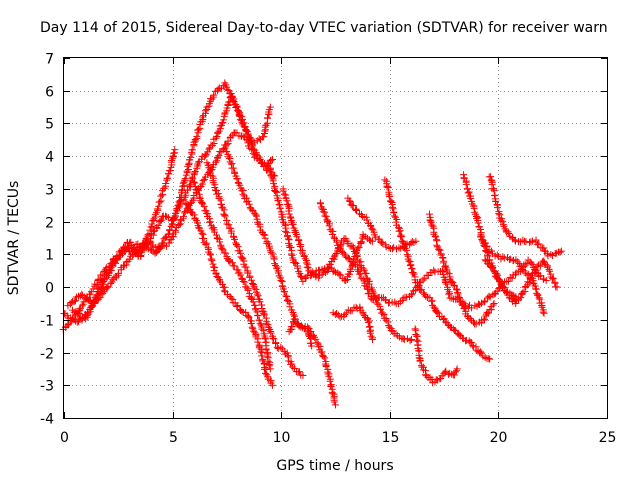  I want to click on data-point-s14, so click(356, 211).